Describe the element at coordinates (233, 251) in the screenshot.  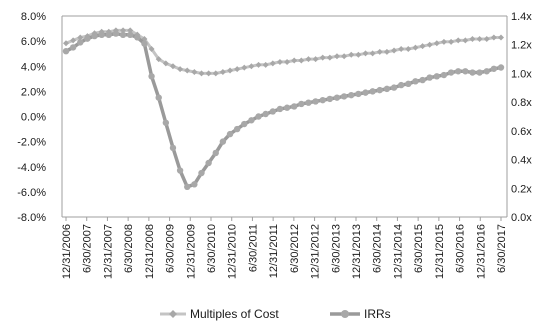
I see `x-axis-tick-label: 12/31/2010` at that location.